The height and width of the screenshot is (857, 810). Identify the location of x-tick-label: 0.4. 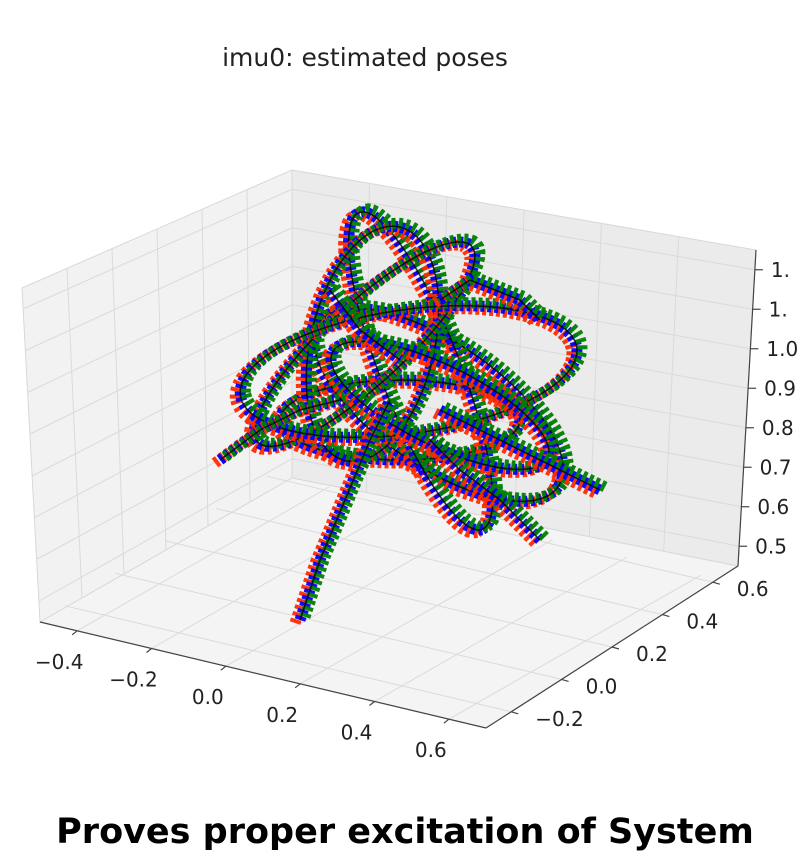
(357, 733).